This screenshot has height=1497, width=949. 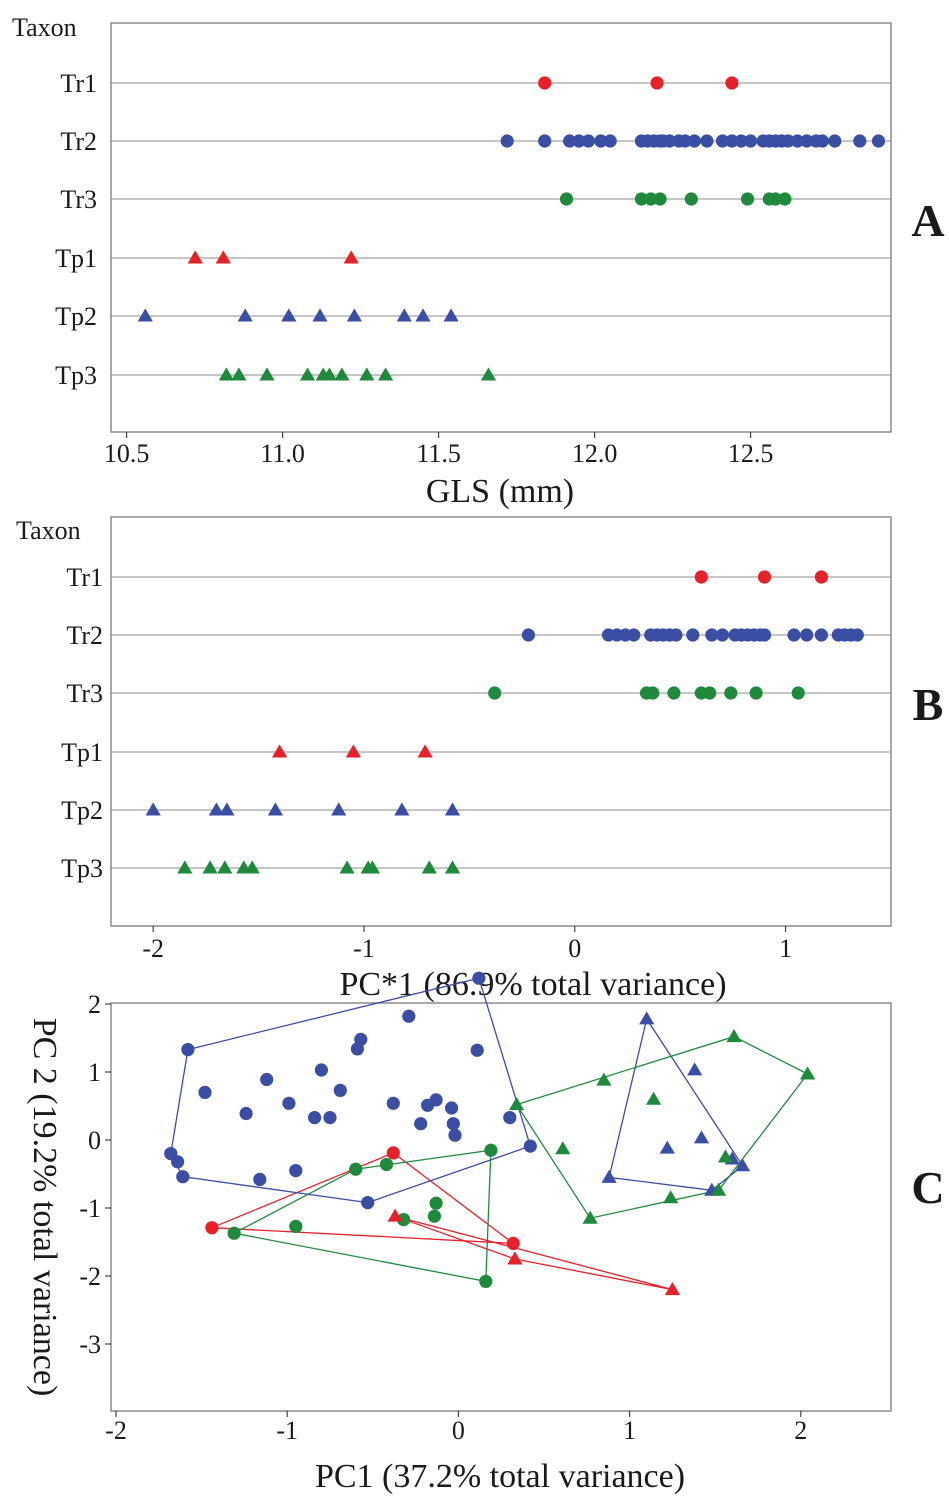 What do you see at coordinates (94, 1004) in the screenshot?
I see `y-tick-label-c-0: 2` at bounding box center [94, 1004].